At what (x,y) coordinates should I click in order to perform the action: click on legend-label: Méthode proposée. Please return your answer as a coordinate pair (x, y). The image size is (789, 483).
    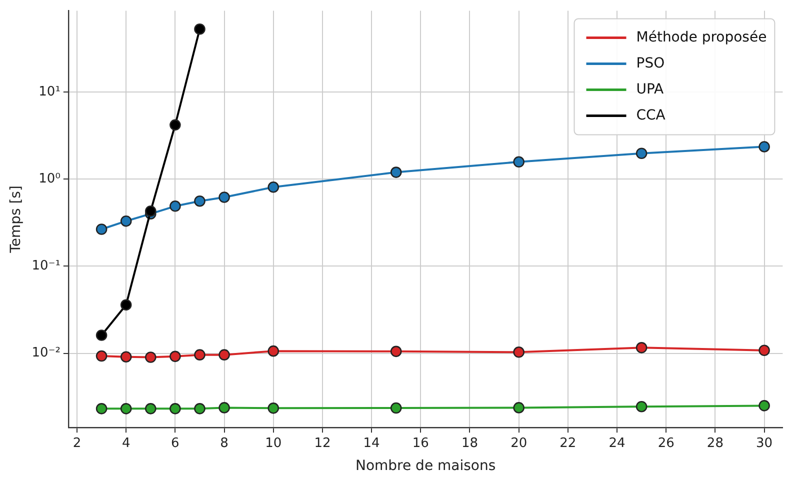
    Looking at the image, I should click on (701, 37).